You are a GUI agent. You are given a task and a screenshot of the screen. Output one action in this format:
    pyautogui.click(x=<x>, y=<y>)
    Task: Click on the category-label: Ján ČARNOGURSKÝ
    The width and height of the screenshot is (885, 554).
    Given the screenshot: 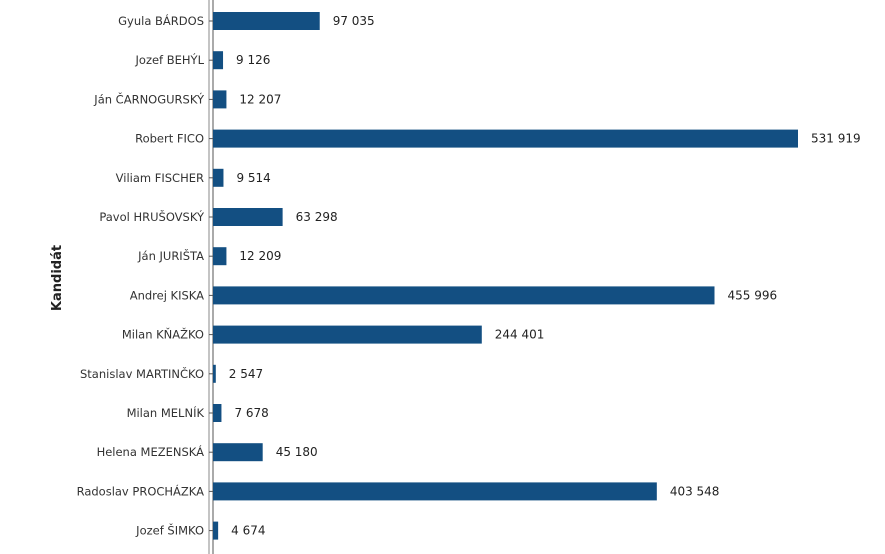 What is the action you would take?
    pyautogui.click(x=149, y=98)
    